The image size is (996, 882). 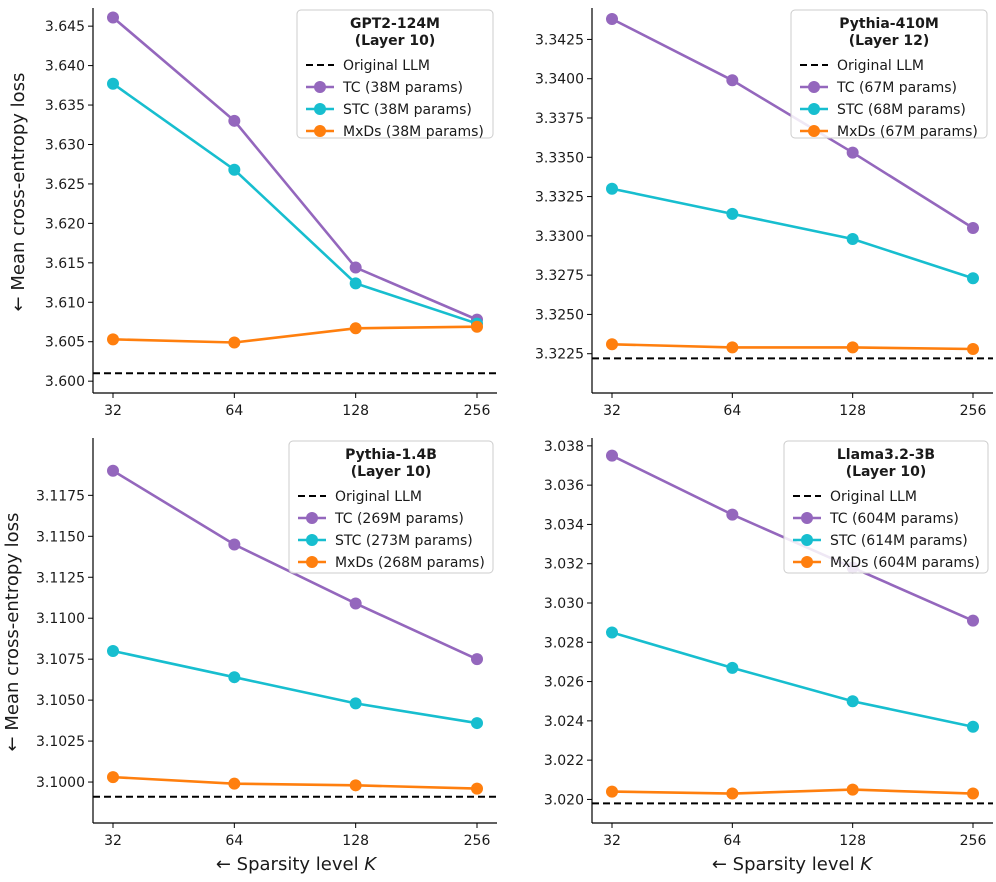 What do you see at coordinates (559, 237) in the screenshot?
I see `y-tick-label: 3.3300` at bounding box center [559, 237].